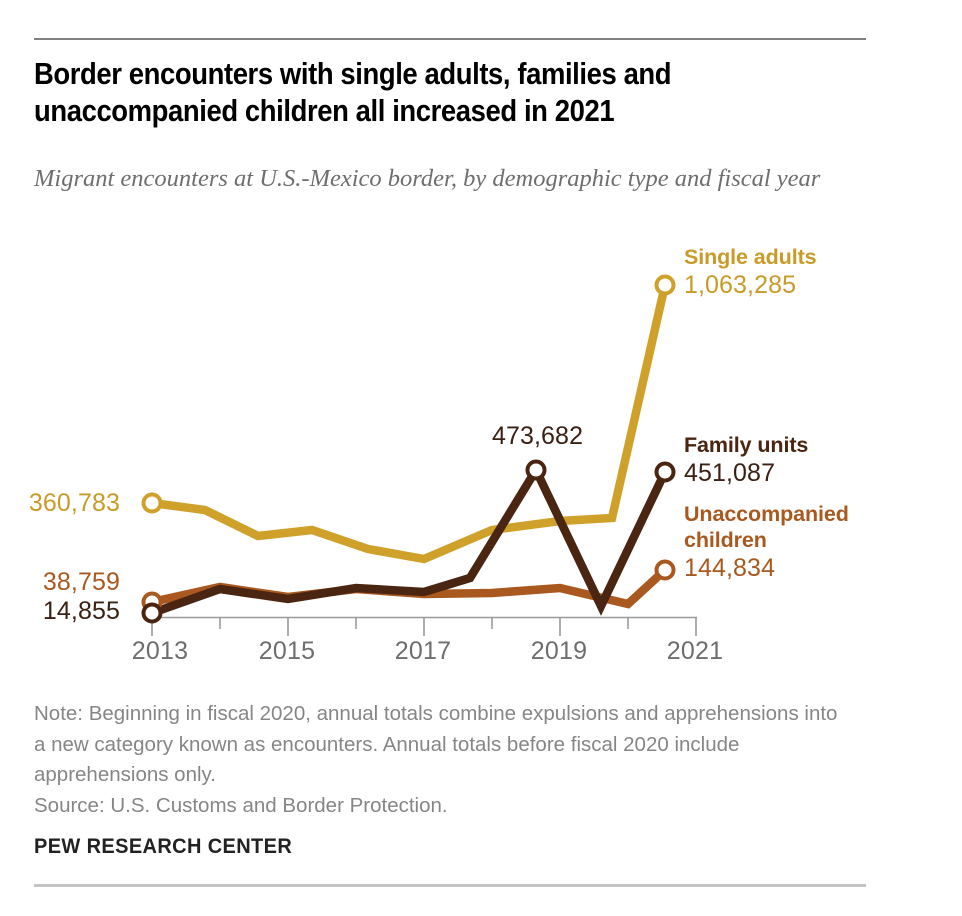 Image resolution: width=962 pixels, height=916 pixels. Describe the element at coordinates (740, 285) in the screenshot. I see `series-label-single-adults-value: 1,063,285` at that location.